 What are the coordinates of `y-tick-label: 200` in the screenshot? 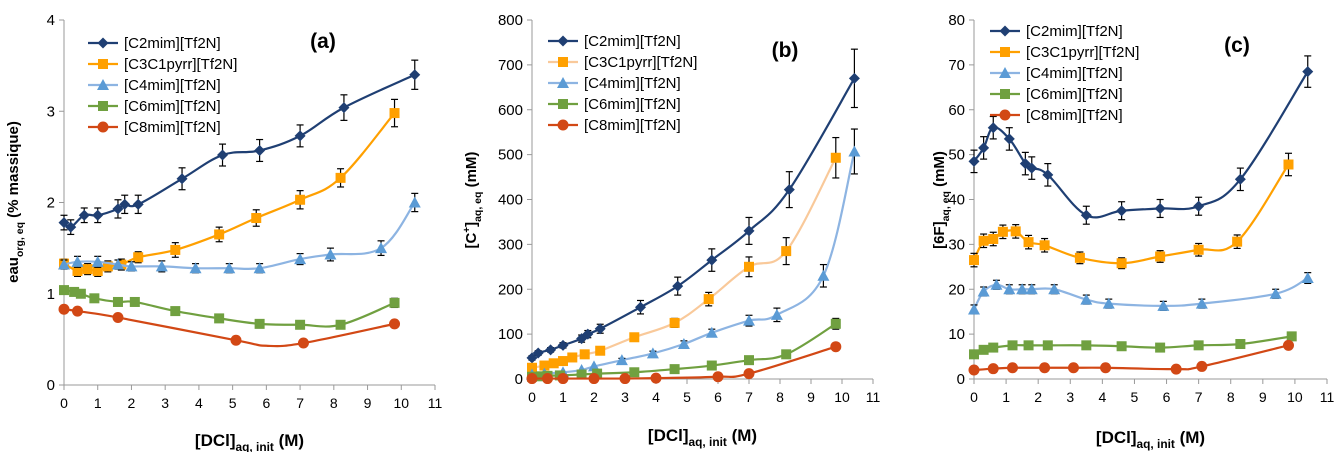 It's located at (510, 289).